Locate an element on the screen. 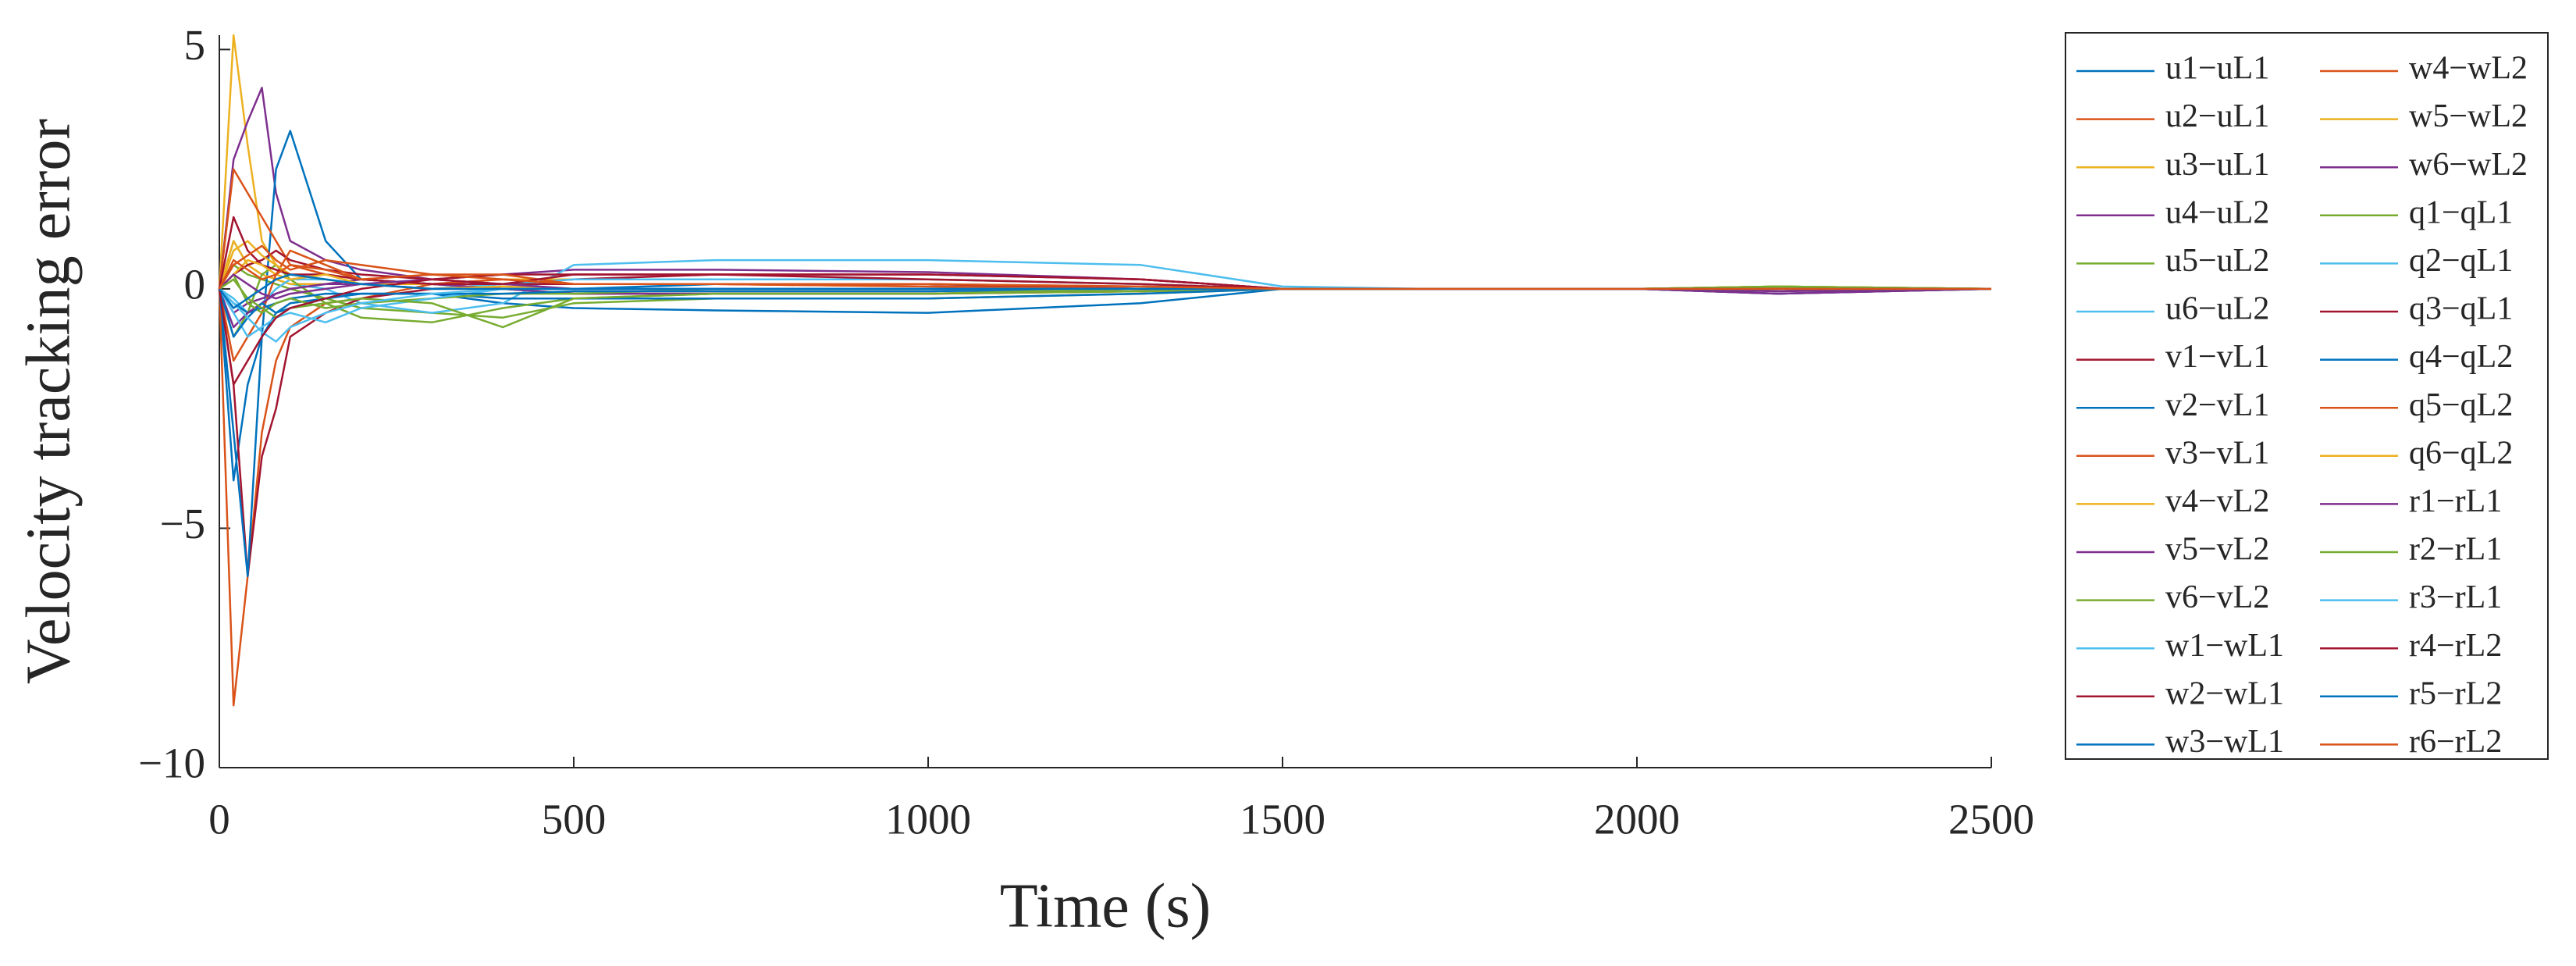 This screenshot has width=2576, height=966. y-tick-label: −10 is located at coordinates (171, 763).